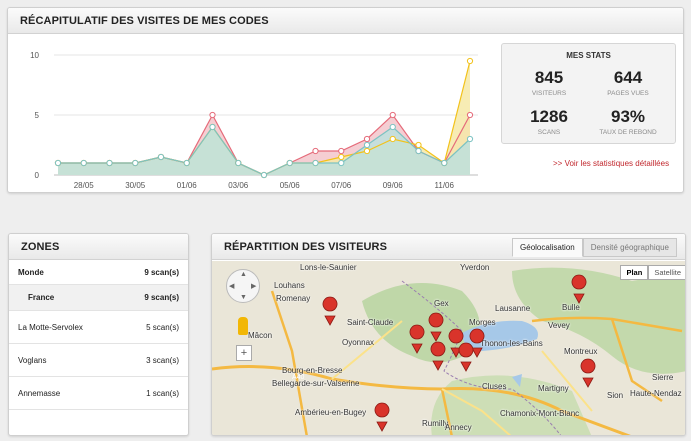 The height and width of the screenshot is (441, 691). What do you see at coordinates (615, 395) in the screenshot?
I see `place-label: Sion` at bounding box center [615, 395].